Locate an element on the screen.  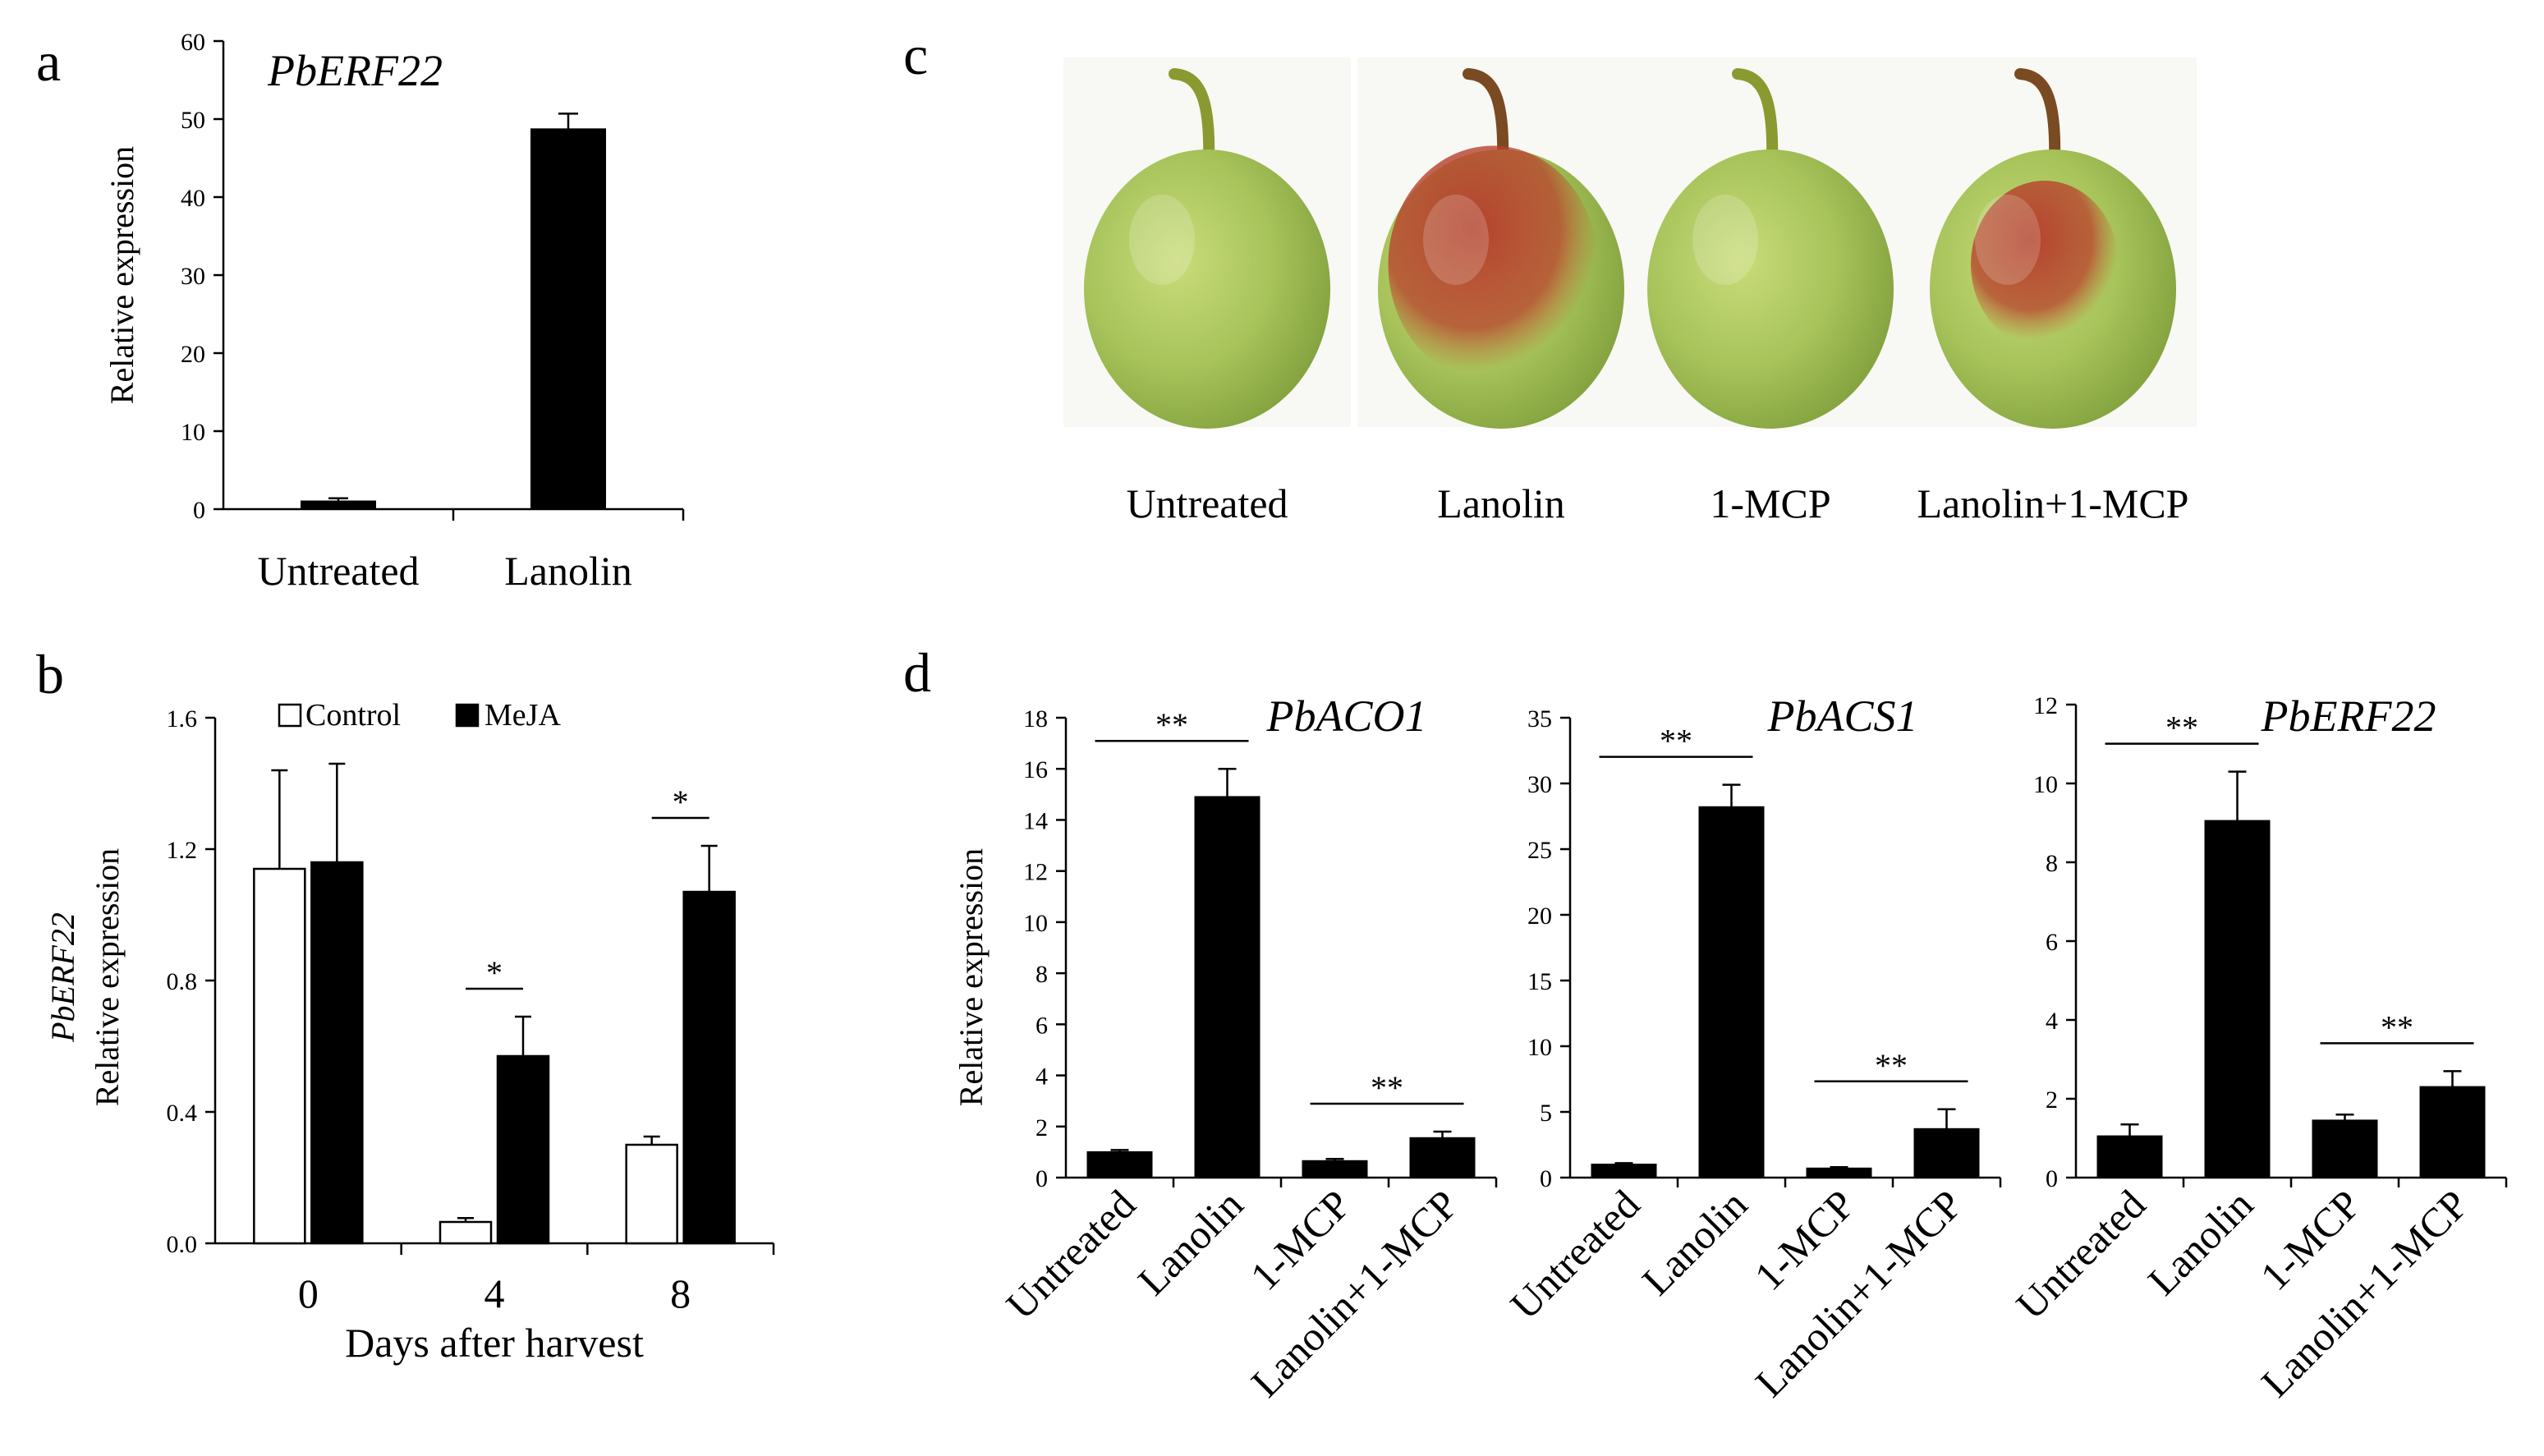
panel-a-y-axis-title: Relative expression is located at coordinates (121, 275).